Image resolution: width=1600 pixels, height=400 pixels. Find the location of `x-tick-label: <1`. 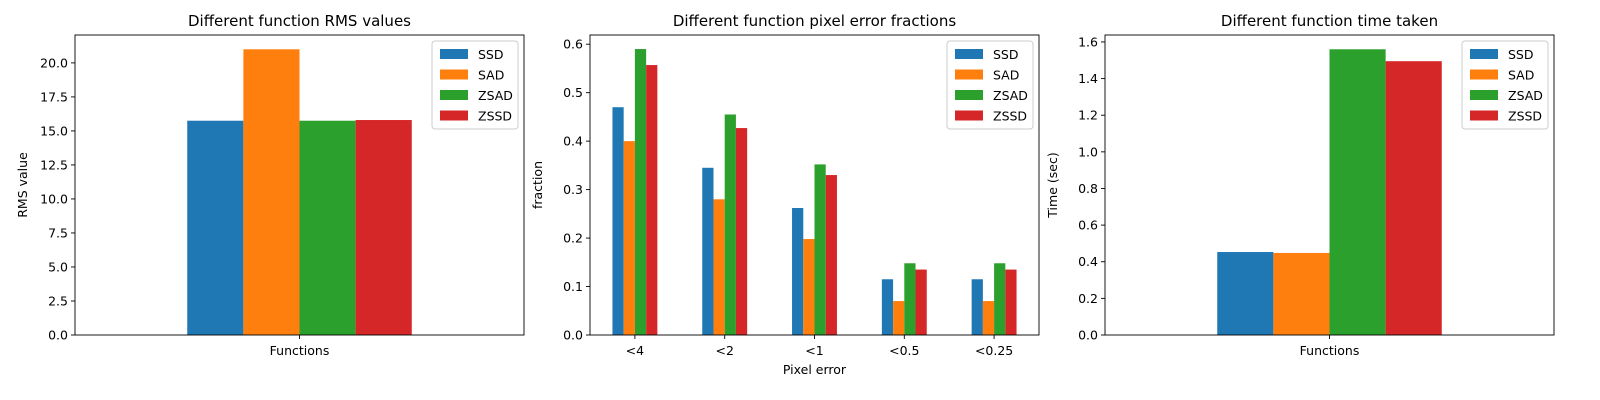

x-tick-label: <1 is located at coordinates (814, 350).